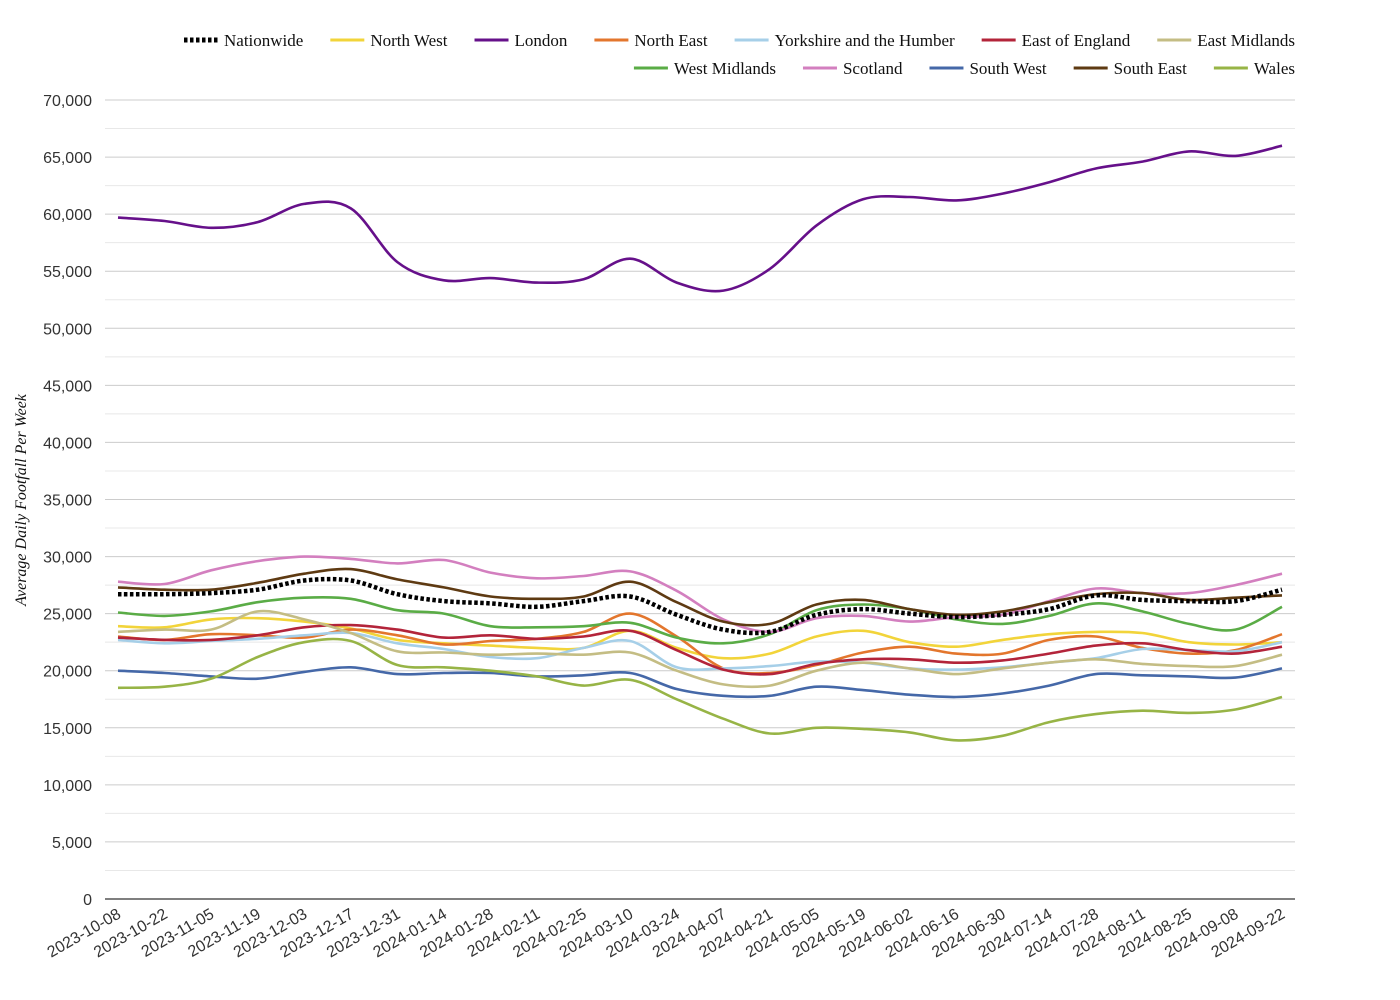 Image resolution: width=1400 pixels, height=1000 pixels. I want to click on series-line-north-east, so click(700, 643).